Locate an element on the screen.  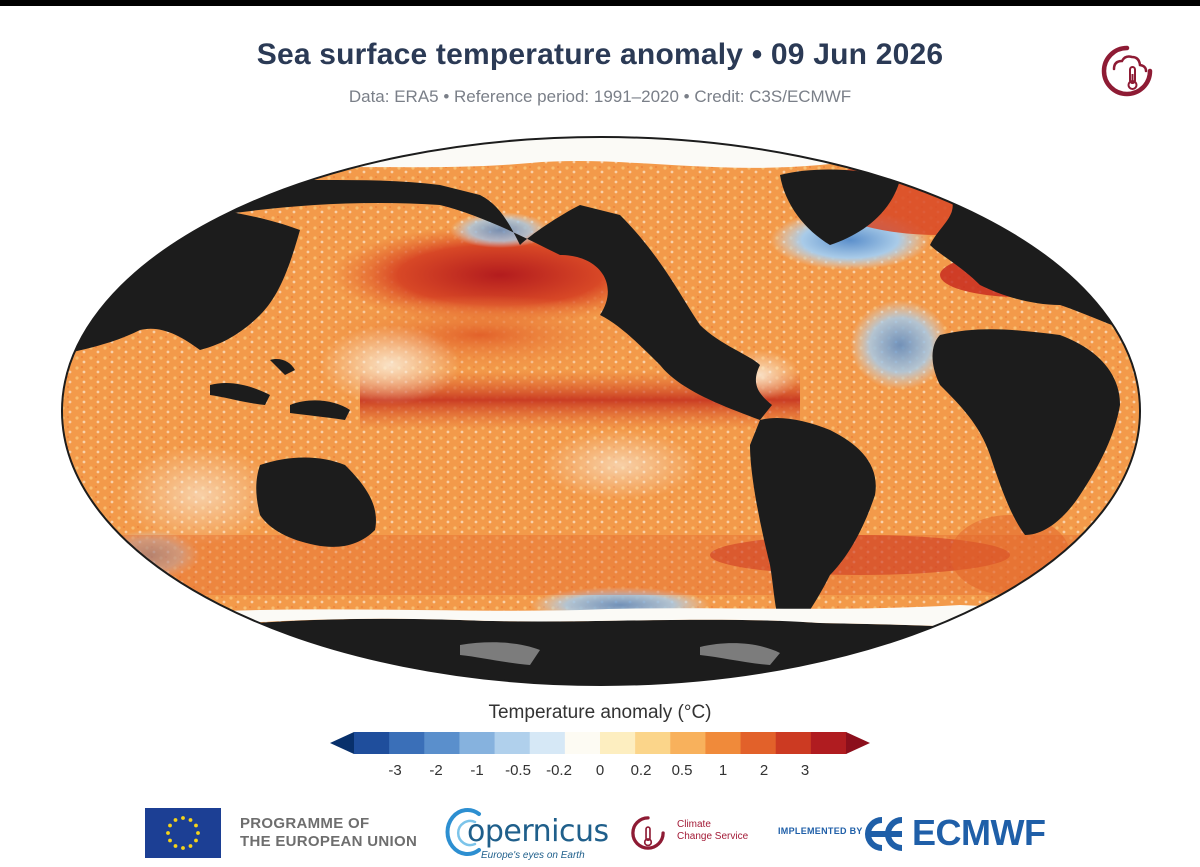
ecmwf-logo: ECMWF is located at coordinates (960, 832).